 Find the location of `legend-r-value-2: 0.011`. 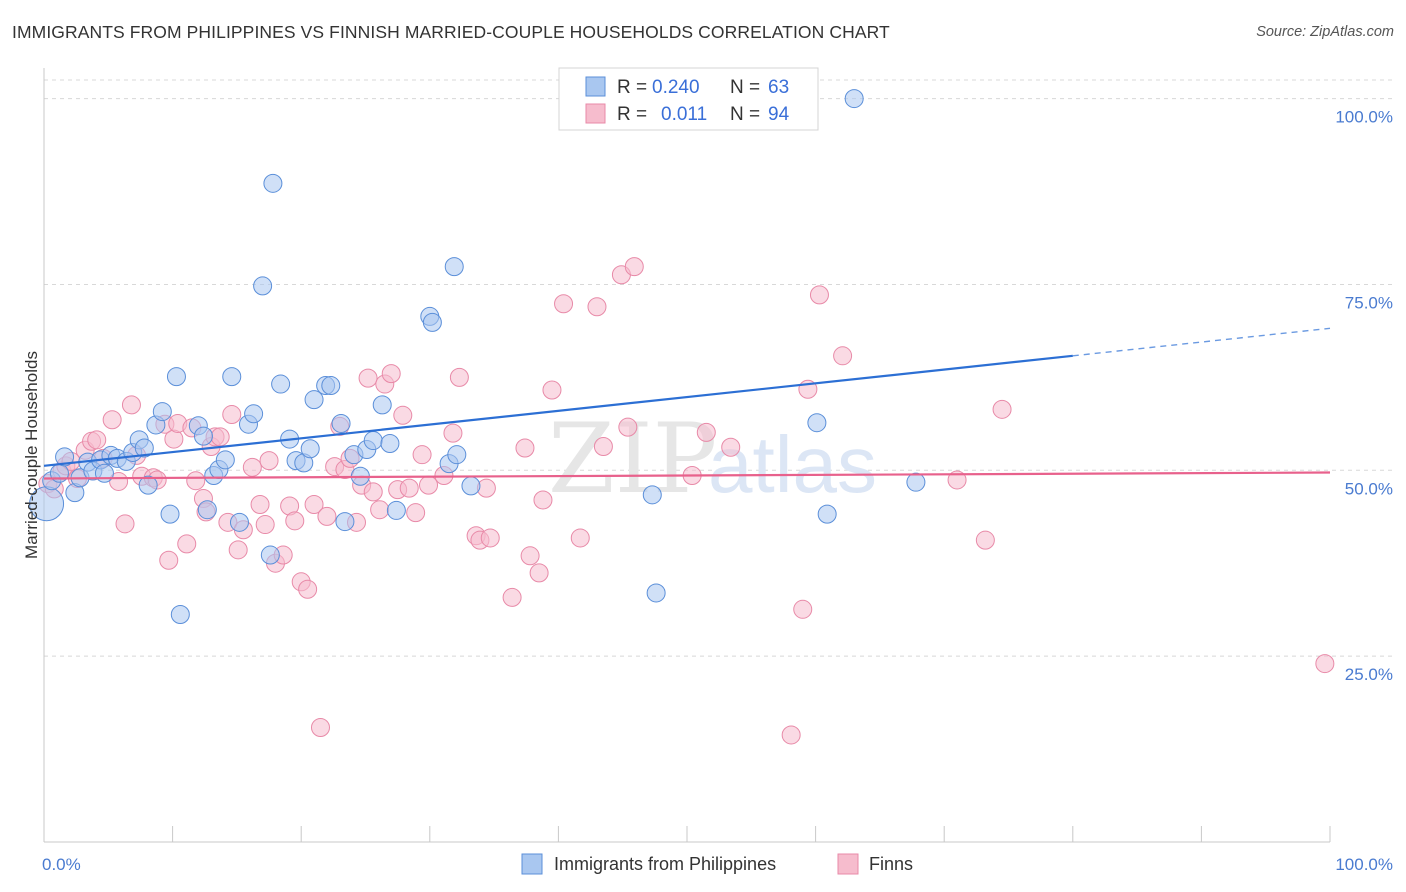

legend-r-value-2: 0.011 is located at coordinates (684, 114).